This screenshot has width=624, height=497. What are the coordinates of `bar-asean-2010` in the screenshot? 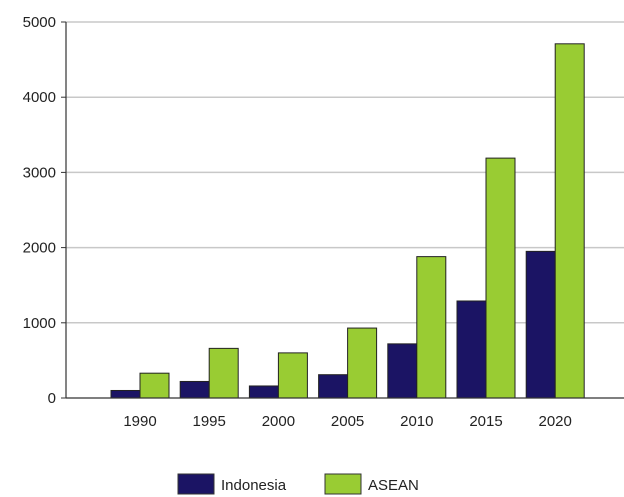 It's located at (431, 327).